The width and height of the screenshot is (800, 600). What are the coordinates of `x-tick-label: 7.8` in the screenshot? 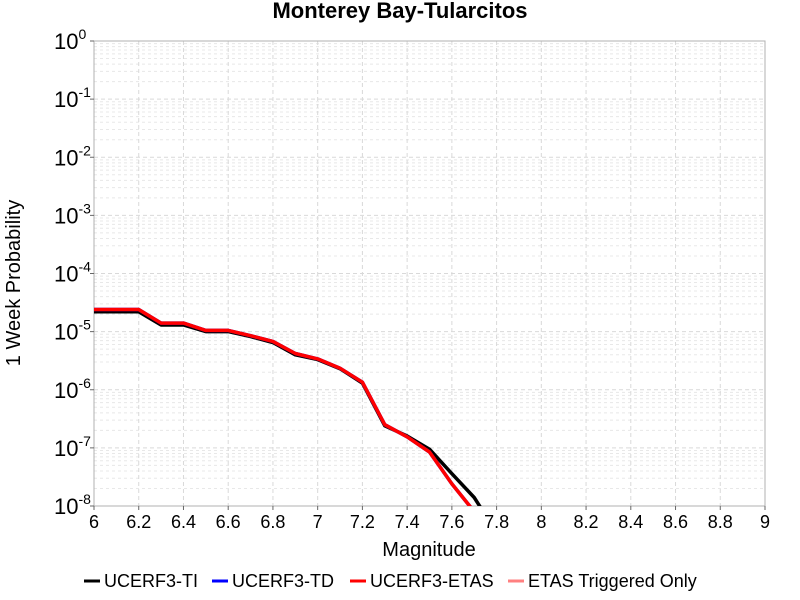 It's located at (496, 522).